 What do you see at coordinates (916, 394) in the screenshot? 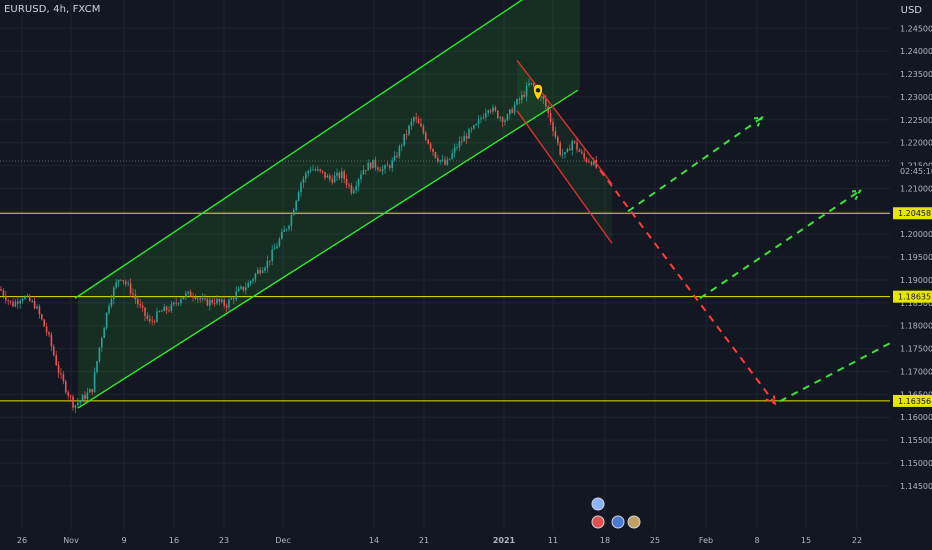
I see `price-tick-label: 1.16500` at bounding box center [916, 394].